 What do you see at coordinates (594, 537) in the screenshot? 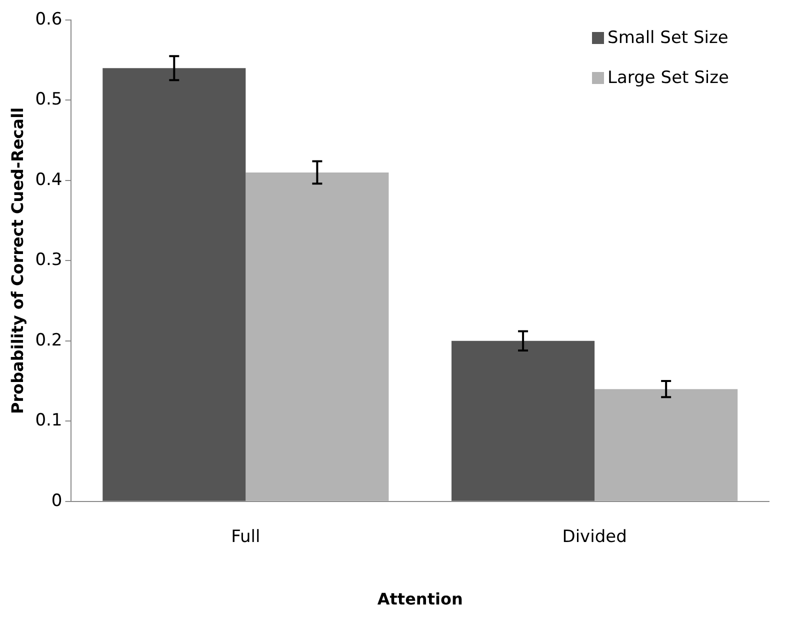
I see `x-tick-label: Divided` at bounding box center [594, 537].